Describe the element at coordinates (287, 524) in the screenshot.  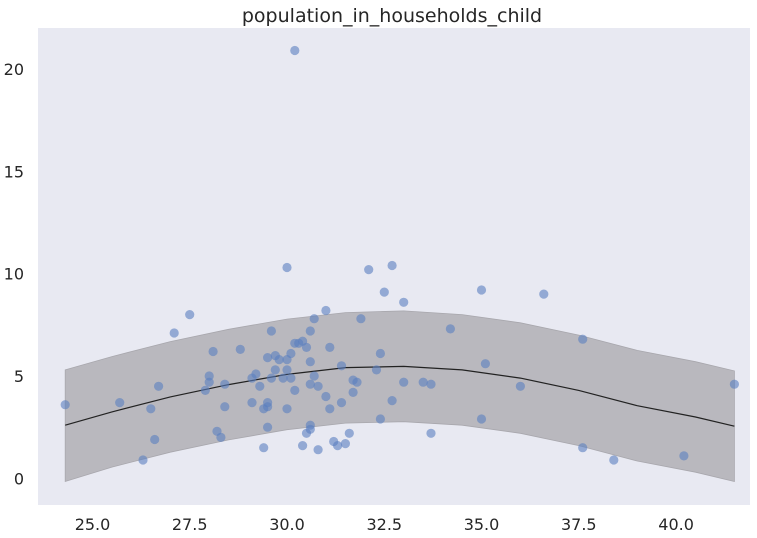
I see `x-tick-label: 30.0` at that location.